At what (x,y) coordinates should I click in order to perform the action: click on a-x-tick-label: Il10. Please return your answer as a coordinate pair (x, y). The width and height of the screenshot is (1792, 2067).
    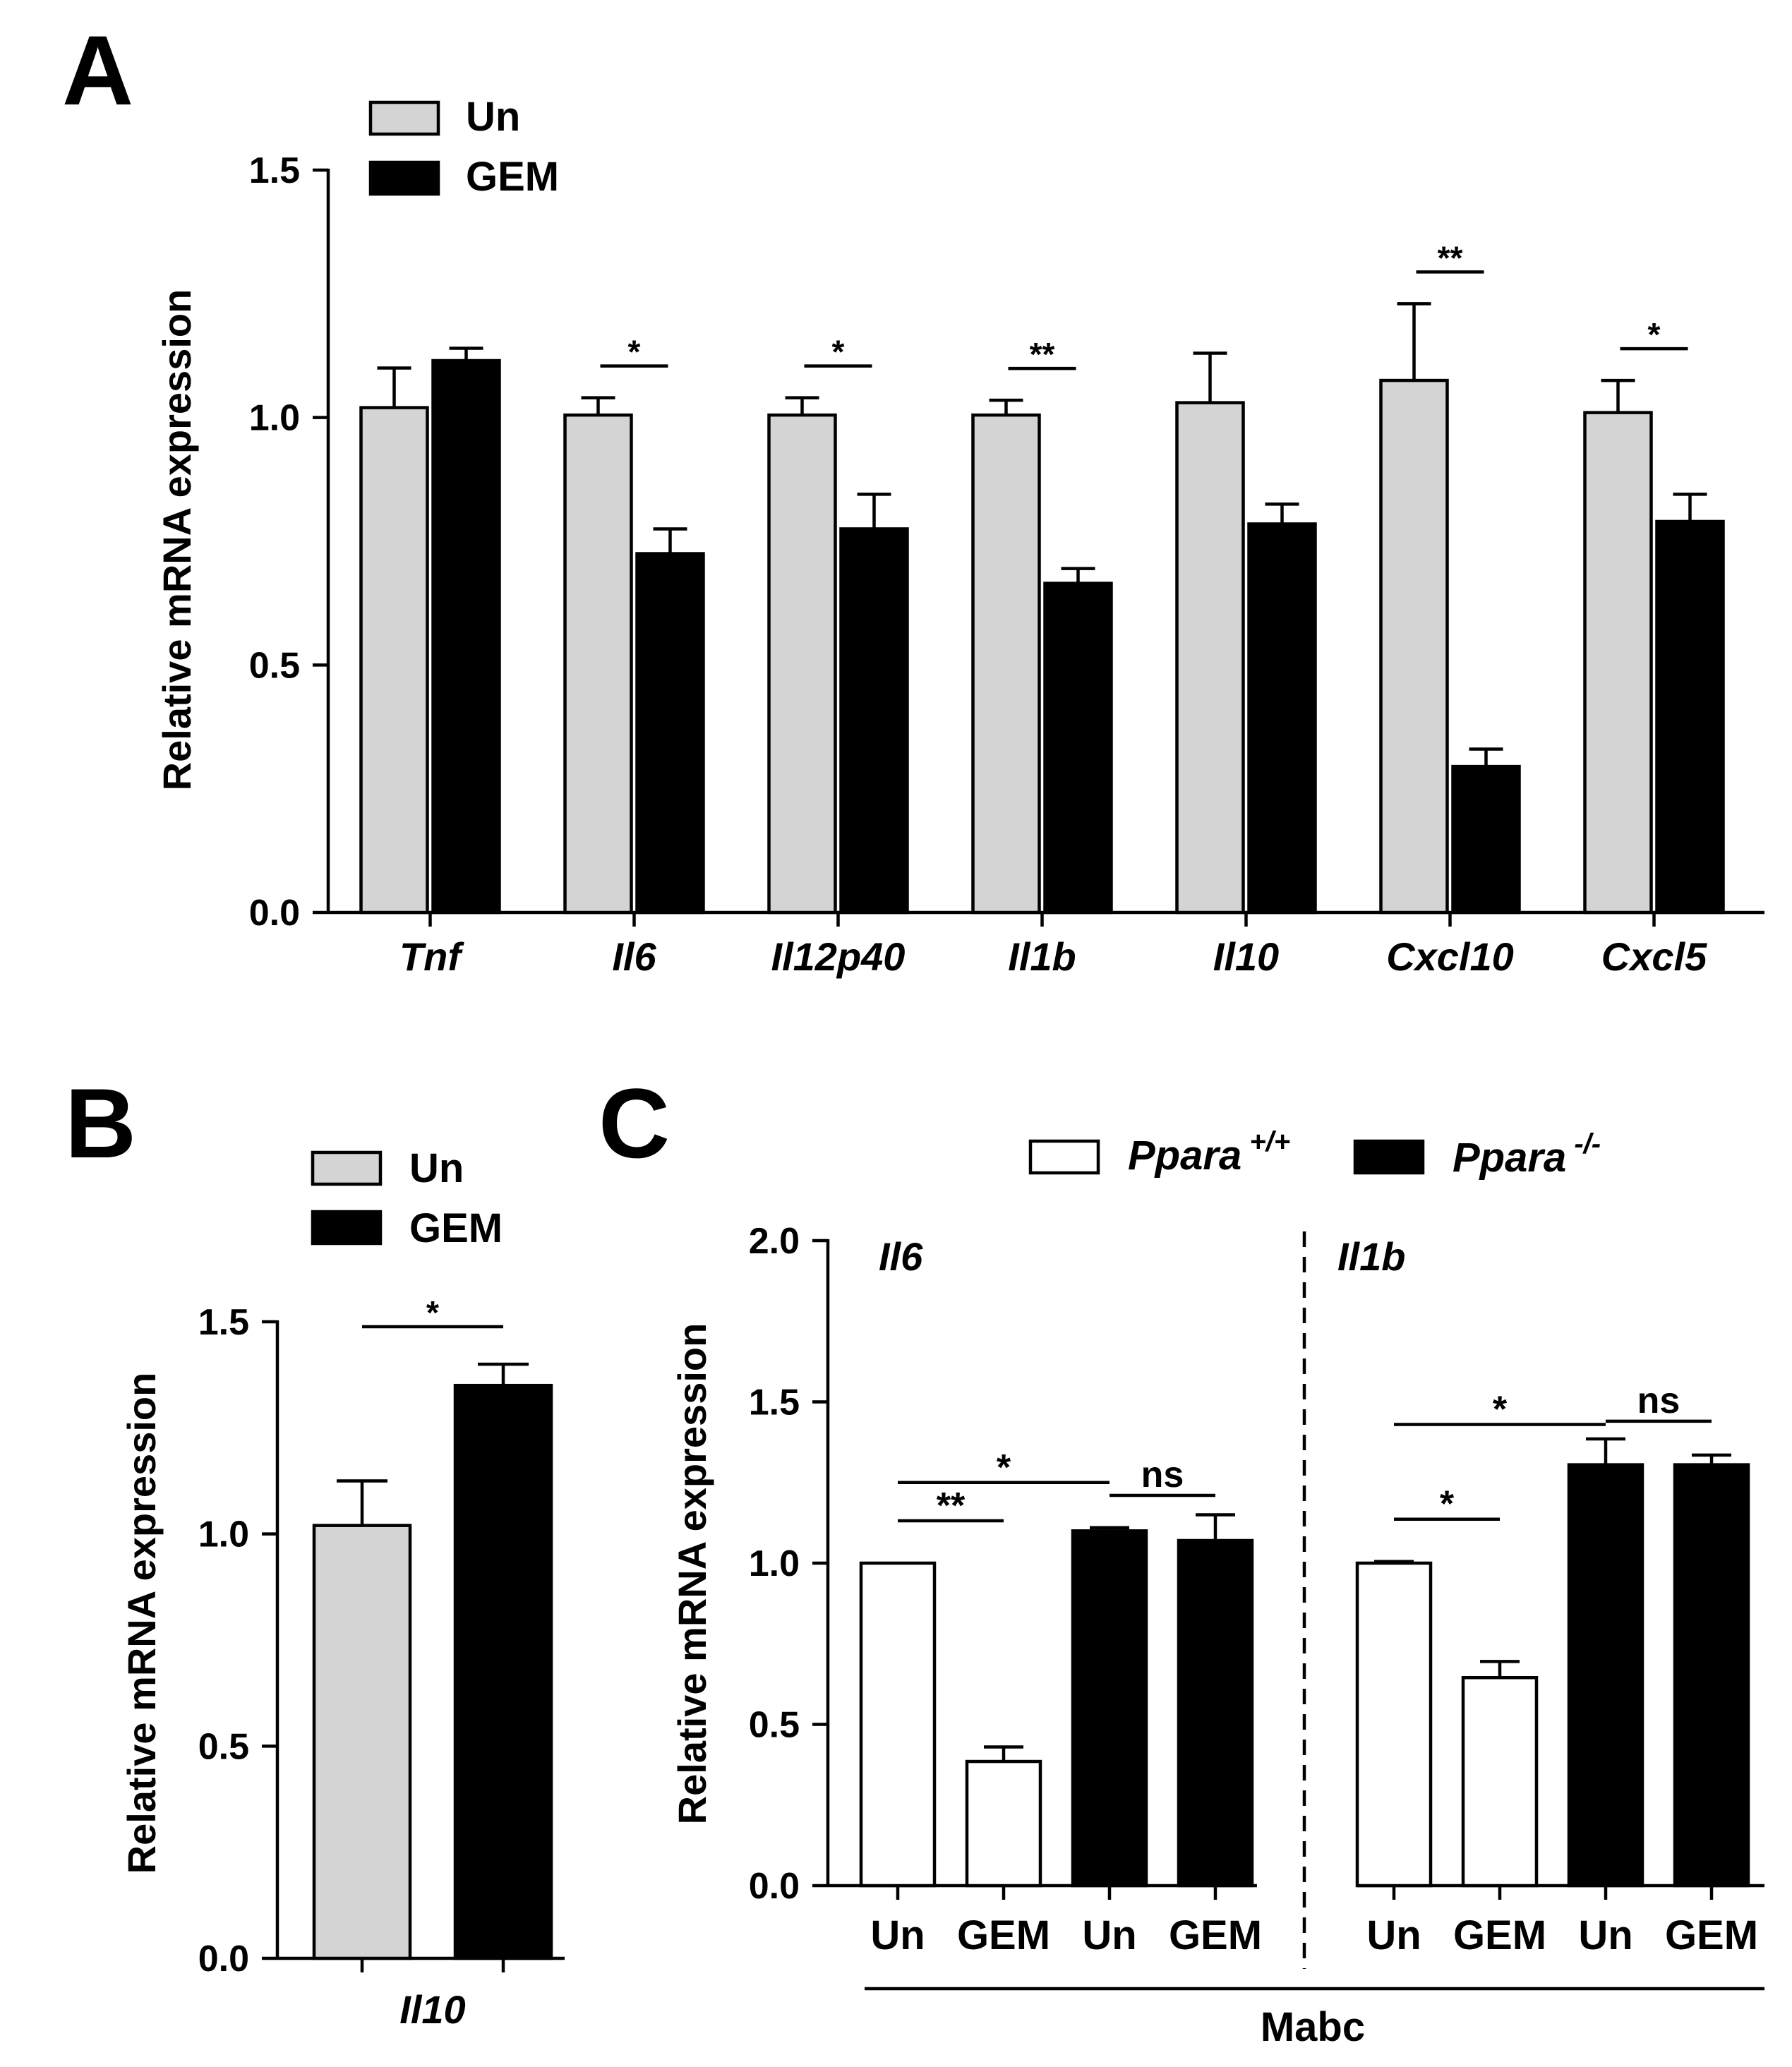
    Looking at the image, I should click on (1246, 956).